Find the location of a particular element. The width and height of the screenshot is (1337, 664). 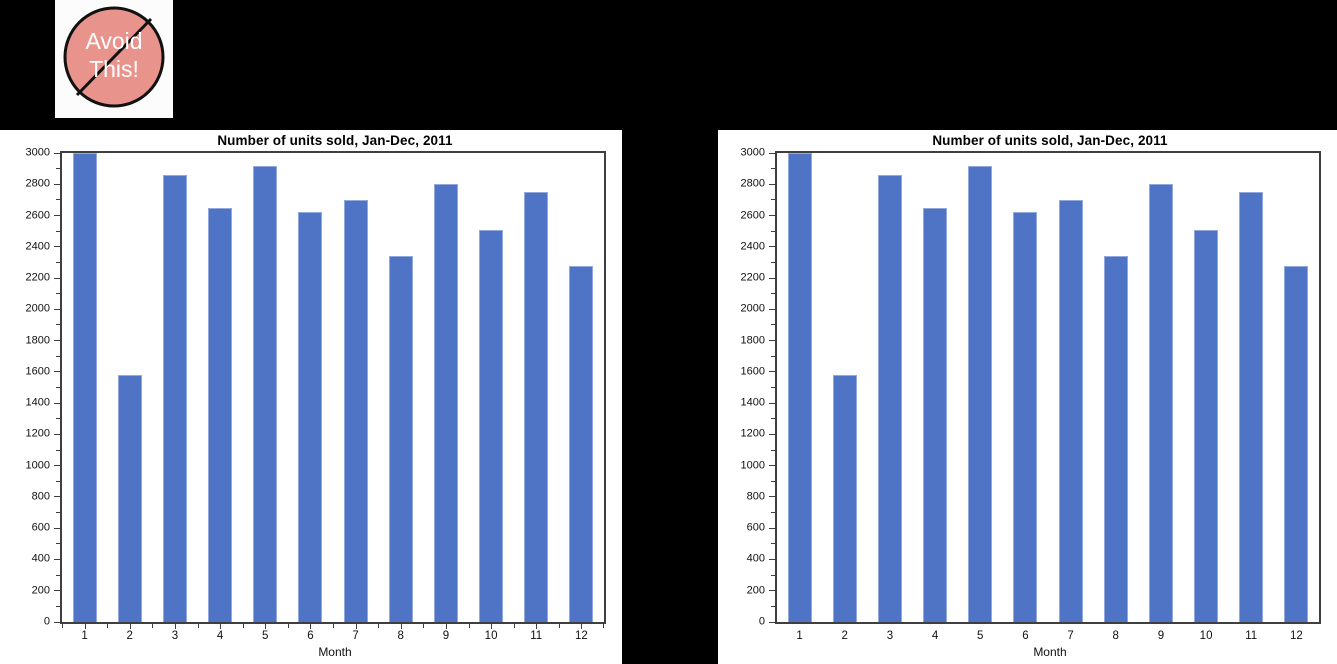

x-axis-tick-label: 11 is located at coordinates (1251, 636).